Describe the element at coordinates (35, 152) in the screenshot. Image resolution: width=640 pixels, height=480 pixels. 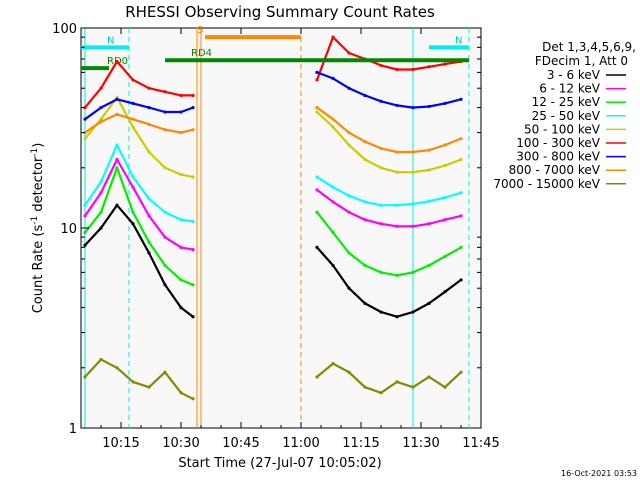
I see `y-axis-label-exponent-2: -1` at that location.